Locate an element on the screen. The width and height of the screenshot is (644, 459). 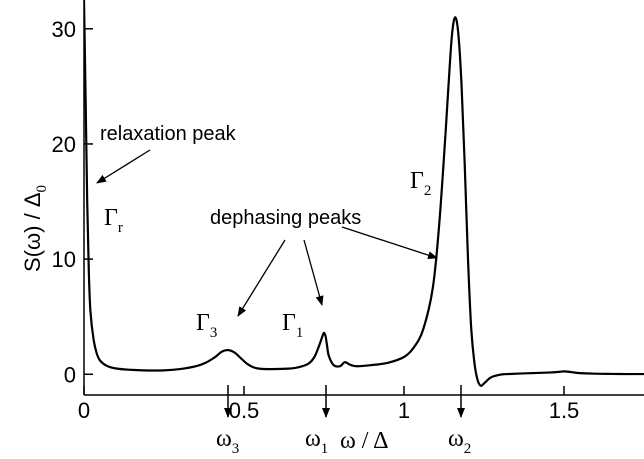
x-tick-label: 0.5 is located at coordinates (244, 410).